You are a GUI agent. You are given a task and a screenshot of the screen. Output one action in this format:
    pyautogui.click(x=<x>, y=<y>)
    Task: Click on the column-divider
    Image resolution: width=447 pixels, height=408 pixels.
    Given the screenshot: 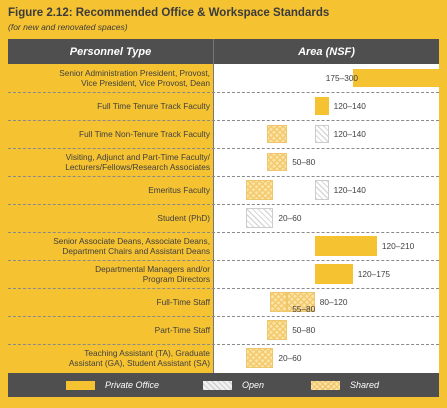 What is the action you would take?
    pyautogui.click(x=213, y=206)
    